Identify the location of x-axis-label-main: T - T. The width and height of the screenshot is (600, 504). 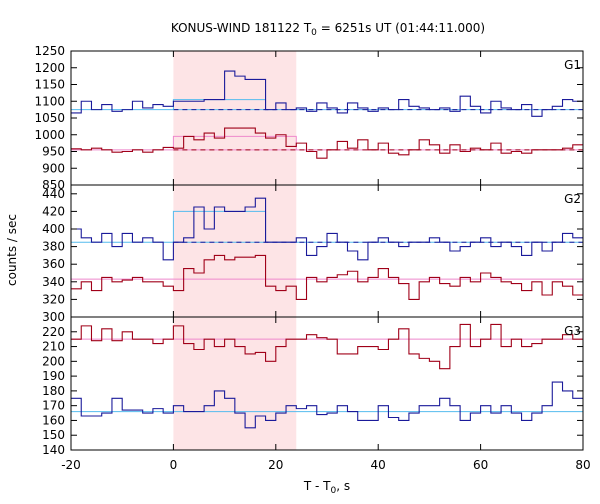
(317, 486).